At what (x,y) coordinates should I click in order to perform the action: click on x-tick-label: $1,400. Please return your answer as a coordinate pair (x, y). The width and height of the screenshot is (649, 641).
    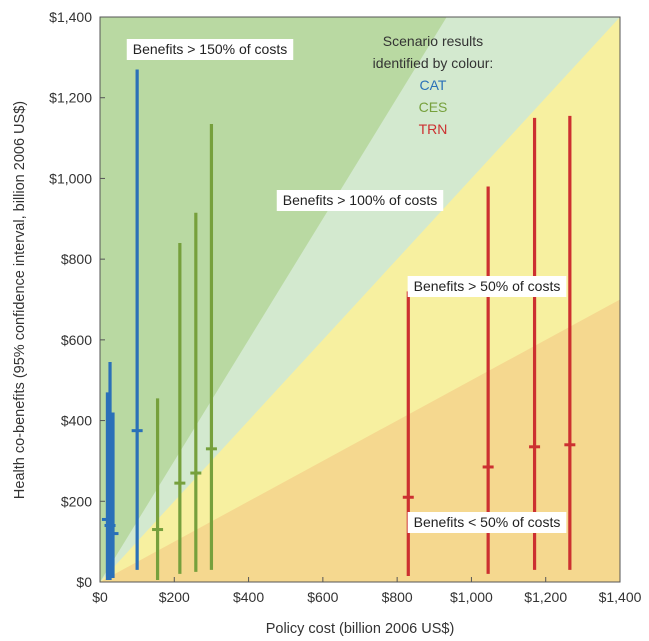
    Looking at the image, I should click on (620, 597).